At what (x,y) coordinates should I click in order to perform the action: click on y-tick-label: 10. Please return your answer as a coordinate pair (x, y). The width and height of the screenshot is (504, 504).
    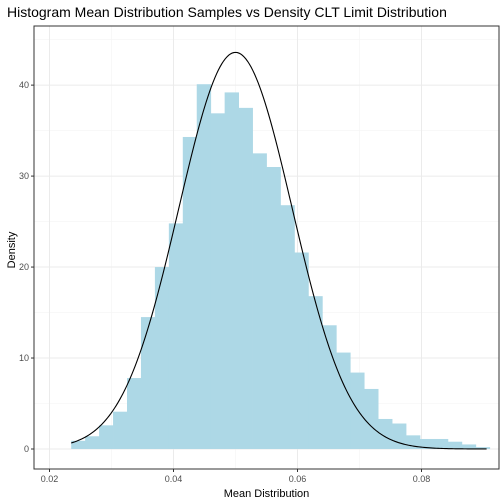
    Looking at the image, I should click on (24, 358).